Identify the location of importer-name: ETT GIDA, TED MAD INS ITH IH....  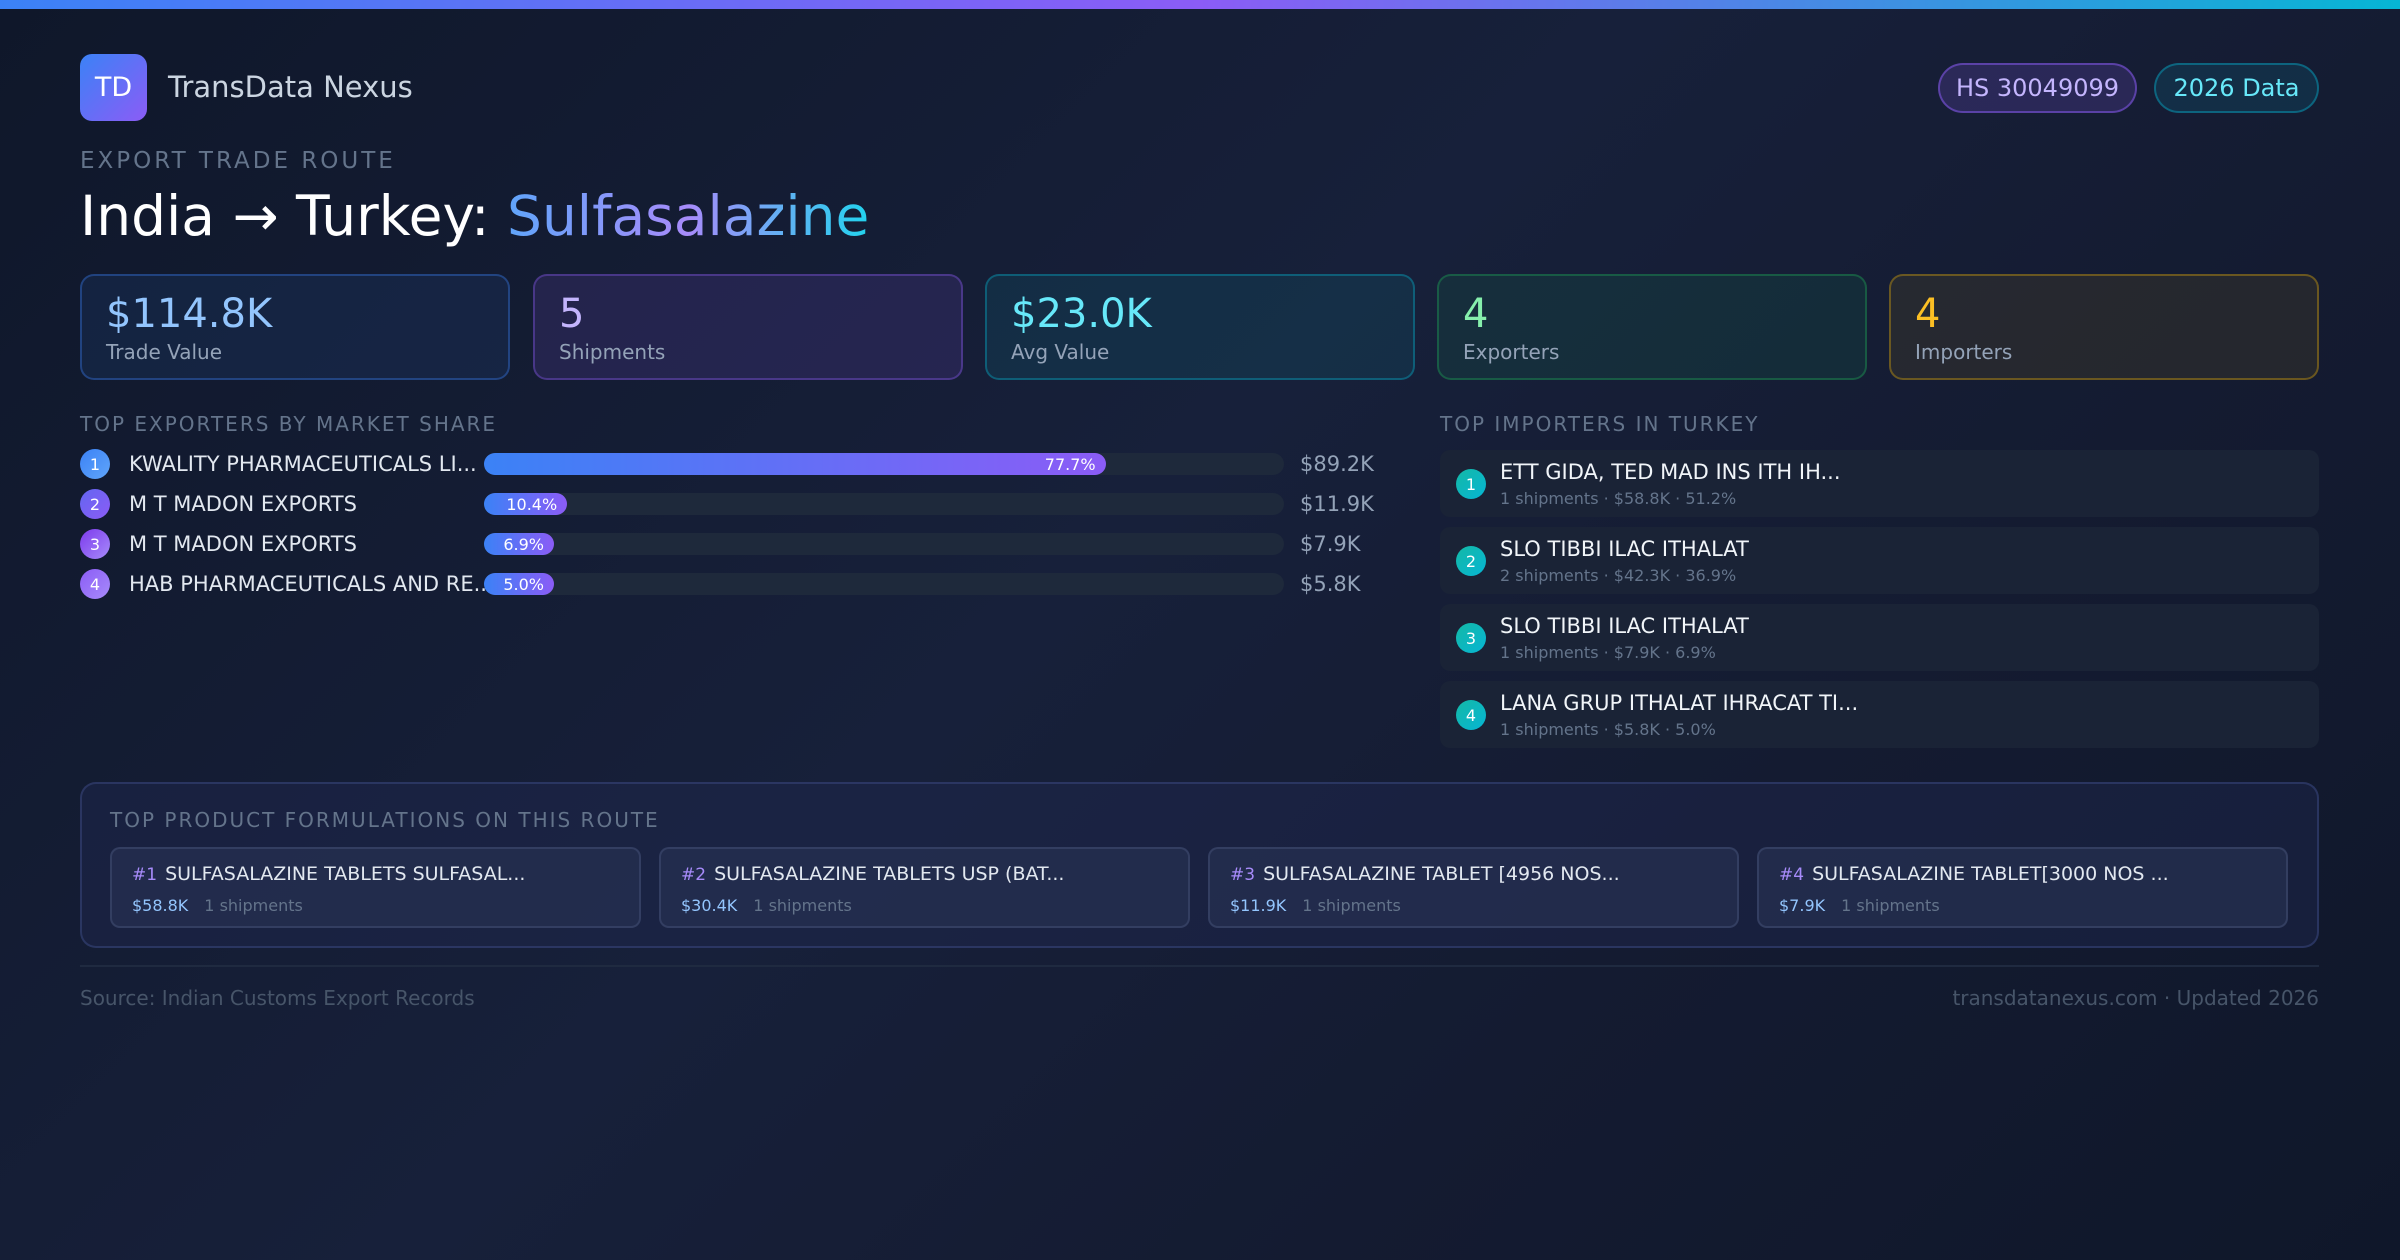
(1670, 472).